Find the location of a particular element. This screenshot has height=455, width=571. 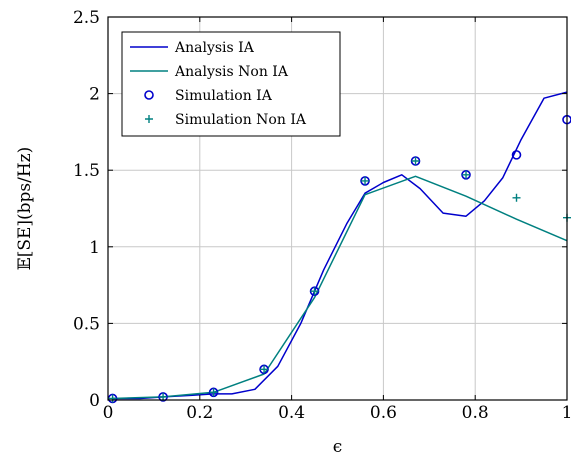

legend-label: Simulation IA is located at coordinates (224, 96).